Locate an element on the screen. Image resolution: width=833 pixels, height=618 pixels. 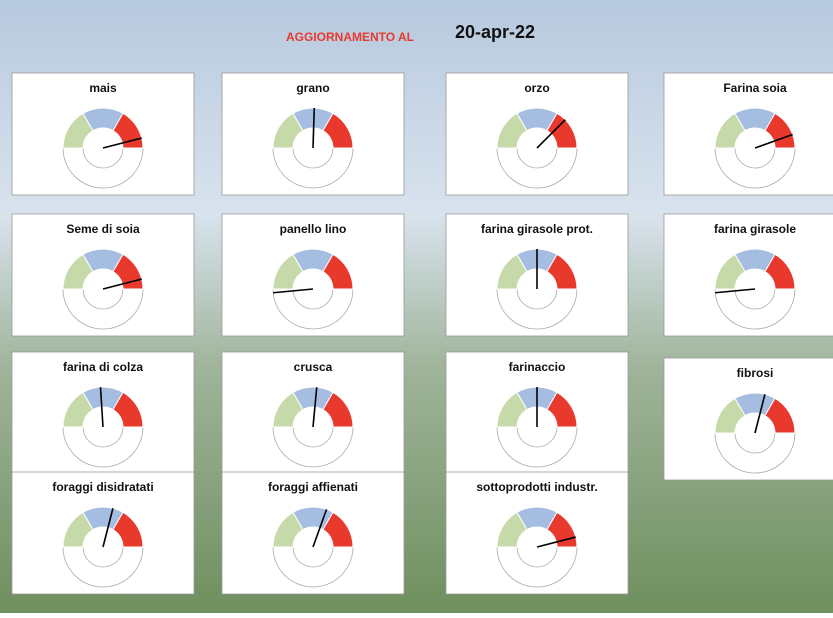
gauge-title: farinaccio is located at coordinates (537, 367).